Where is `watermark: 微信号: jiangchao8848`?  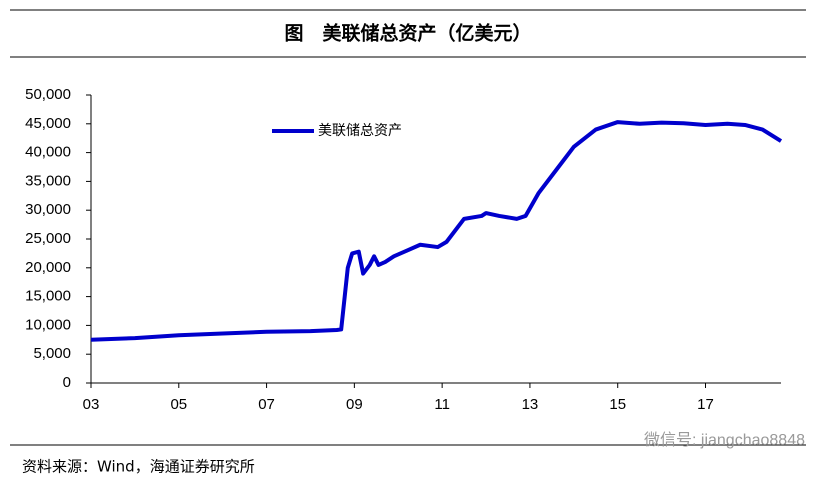 watermark: 微信号: jiangchao8848 is located at coordinates (724, 440).